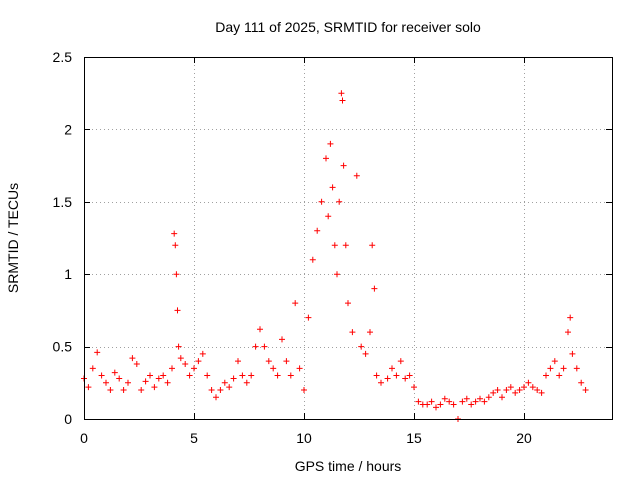 The image size is (640, 485). I want to click on x-tick-label: 0, so click(84, 438).